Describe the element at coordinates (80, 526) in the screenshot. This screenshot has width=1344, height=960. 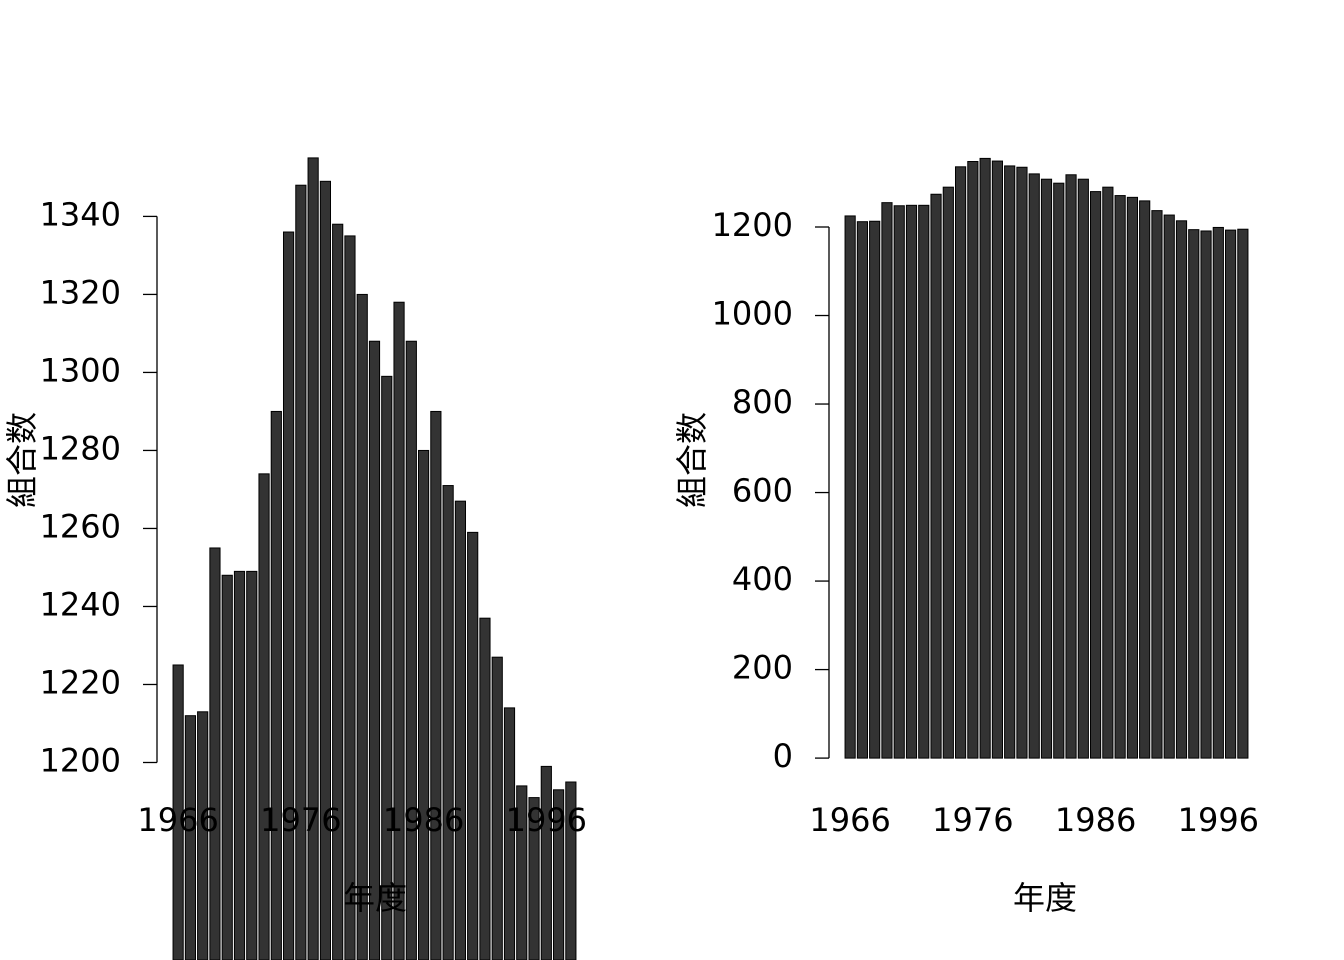
I see `y-tick-label: 1260` at that location.